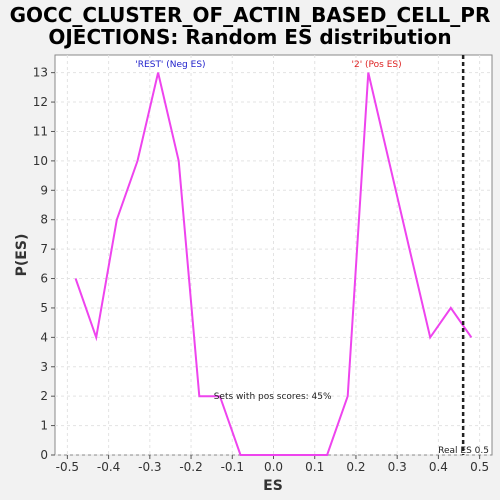 The image size is (500, 500). I want to click on y-axis-label: P(ES), so click(22, 255).